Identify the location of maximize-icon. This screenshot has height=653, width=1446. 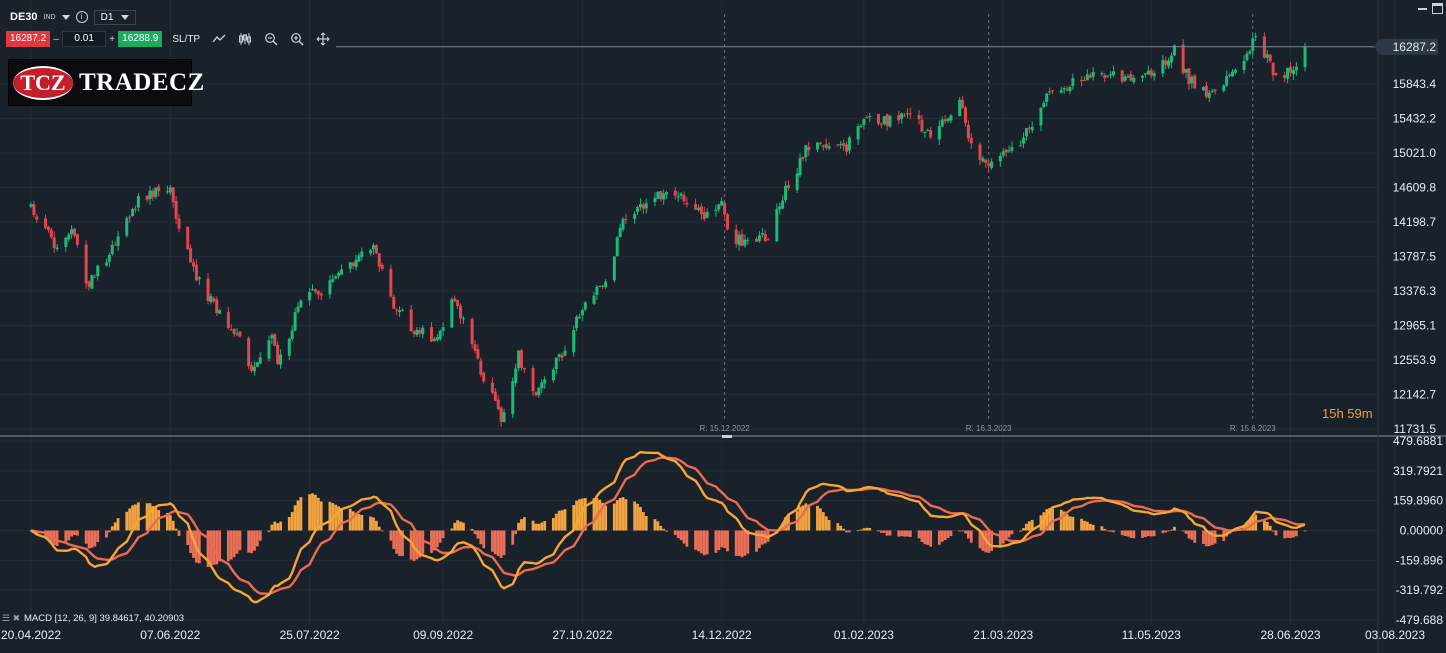
(1437, 8).